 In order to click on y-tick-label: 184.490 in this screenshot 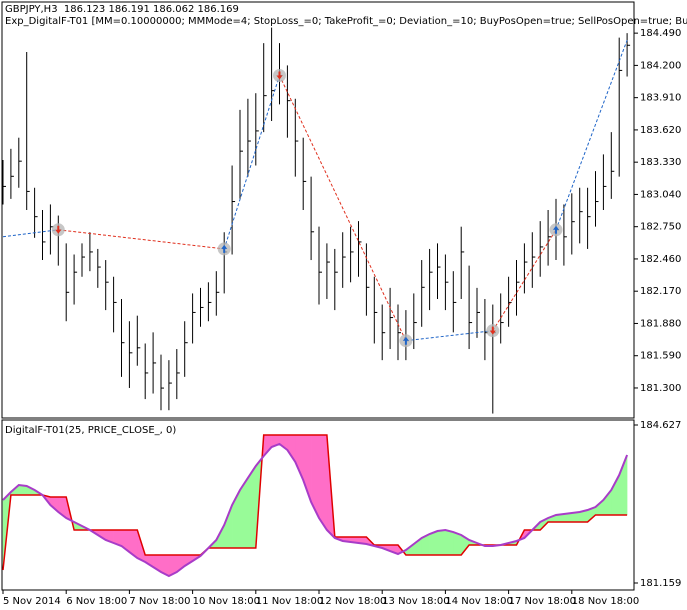, I will do `click(660, 33)`.